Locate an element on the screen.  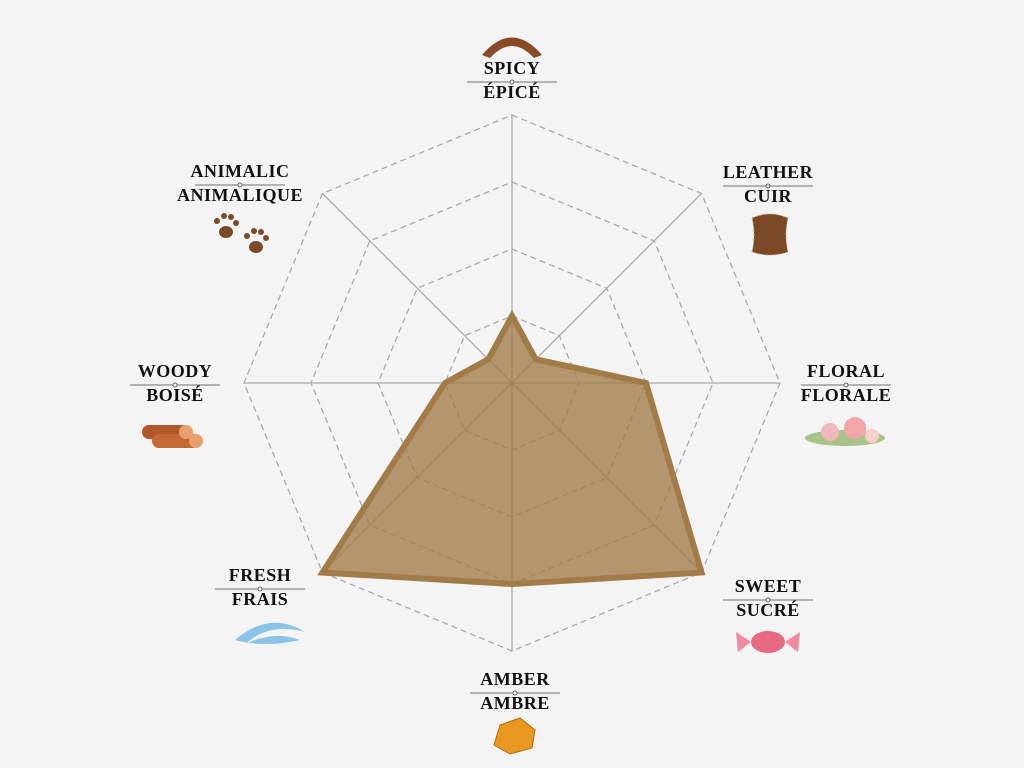
category-translation: BOISÉ is located at coordinates (175, 394).